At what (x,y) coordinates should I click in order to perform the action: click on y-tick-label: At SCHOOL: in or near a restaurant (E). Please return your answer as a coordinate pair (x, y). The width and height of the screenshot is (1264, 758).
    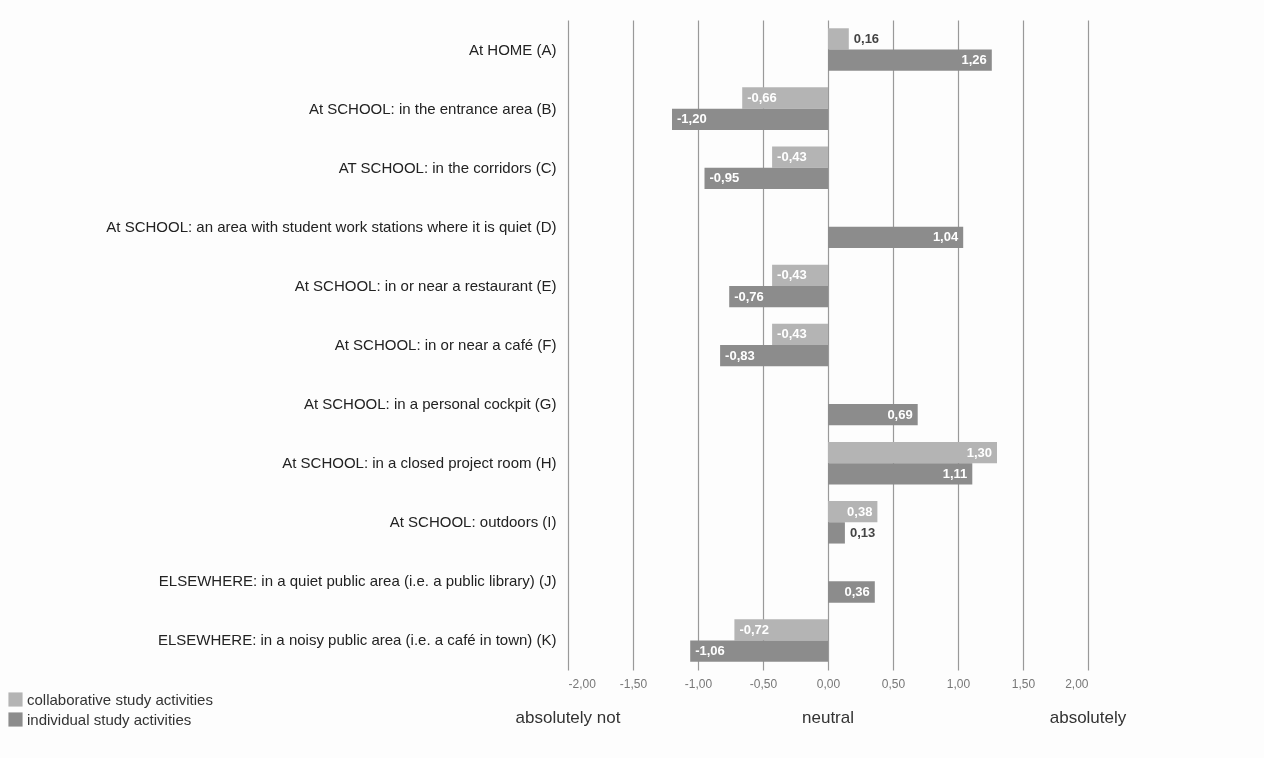
    Looking at the image, I should click on (425, 285).